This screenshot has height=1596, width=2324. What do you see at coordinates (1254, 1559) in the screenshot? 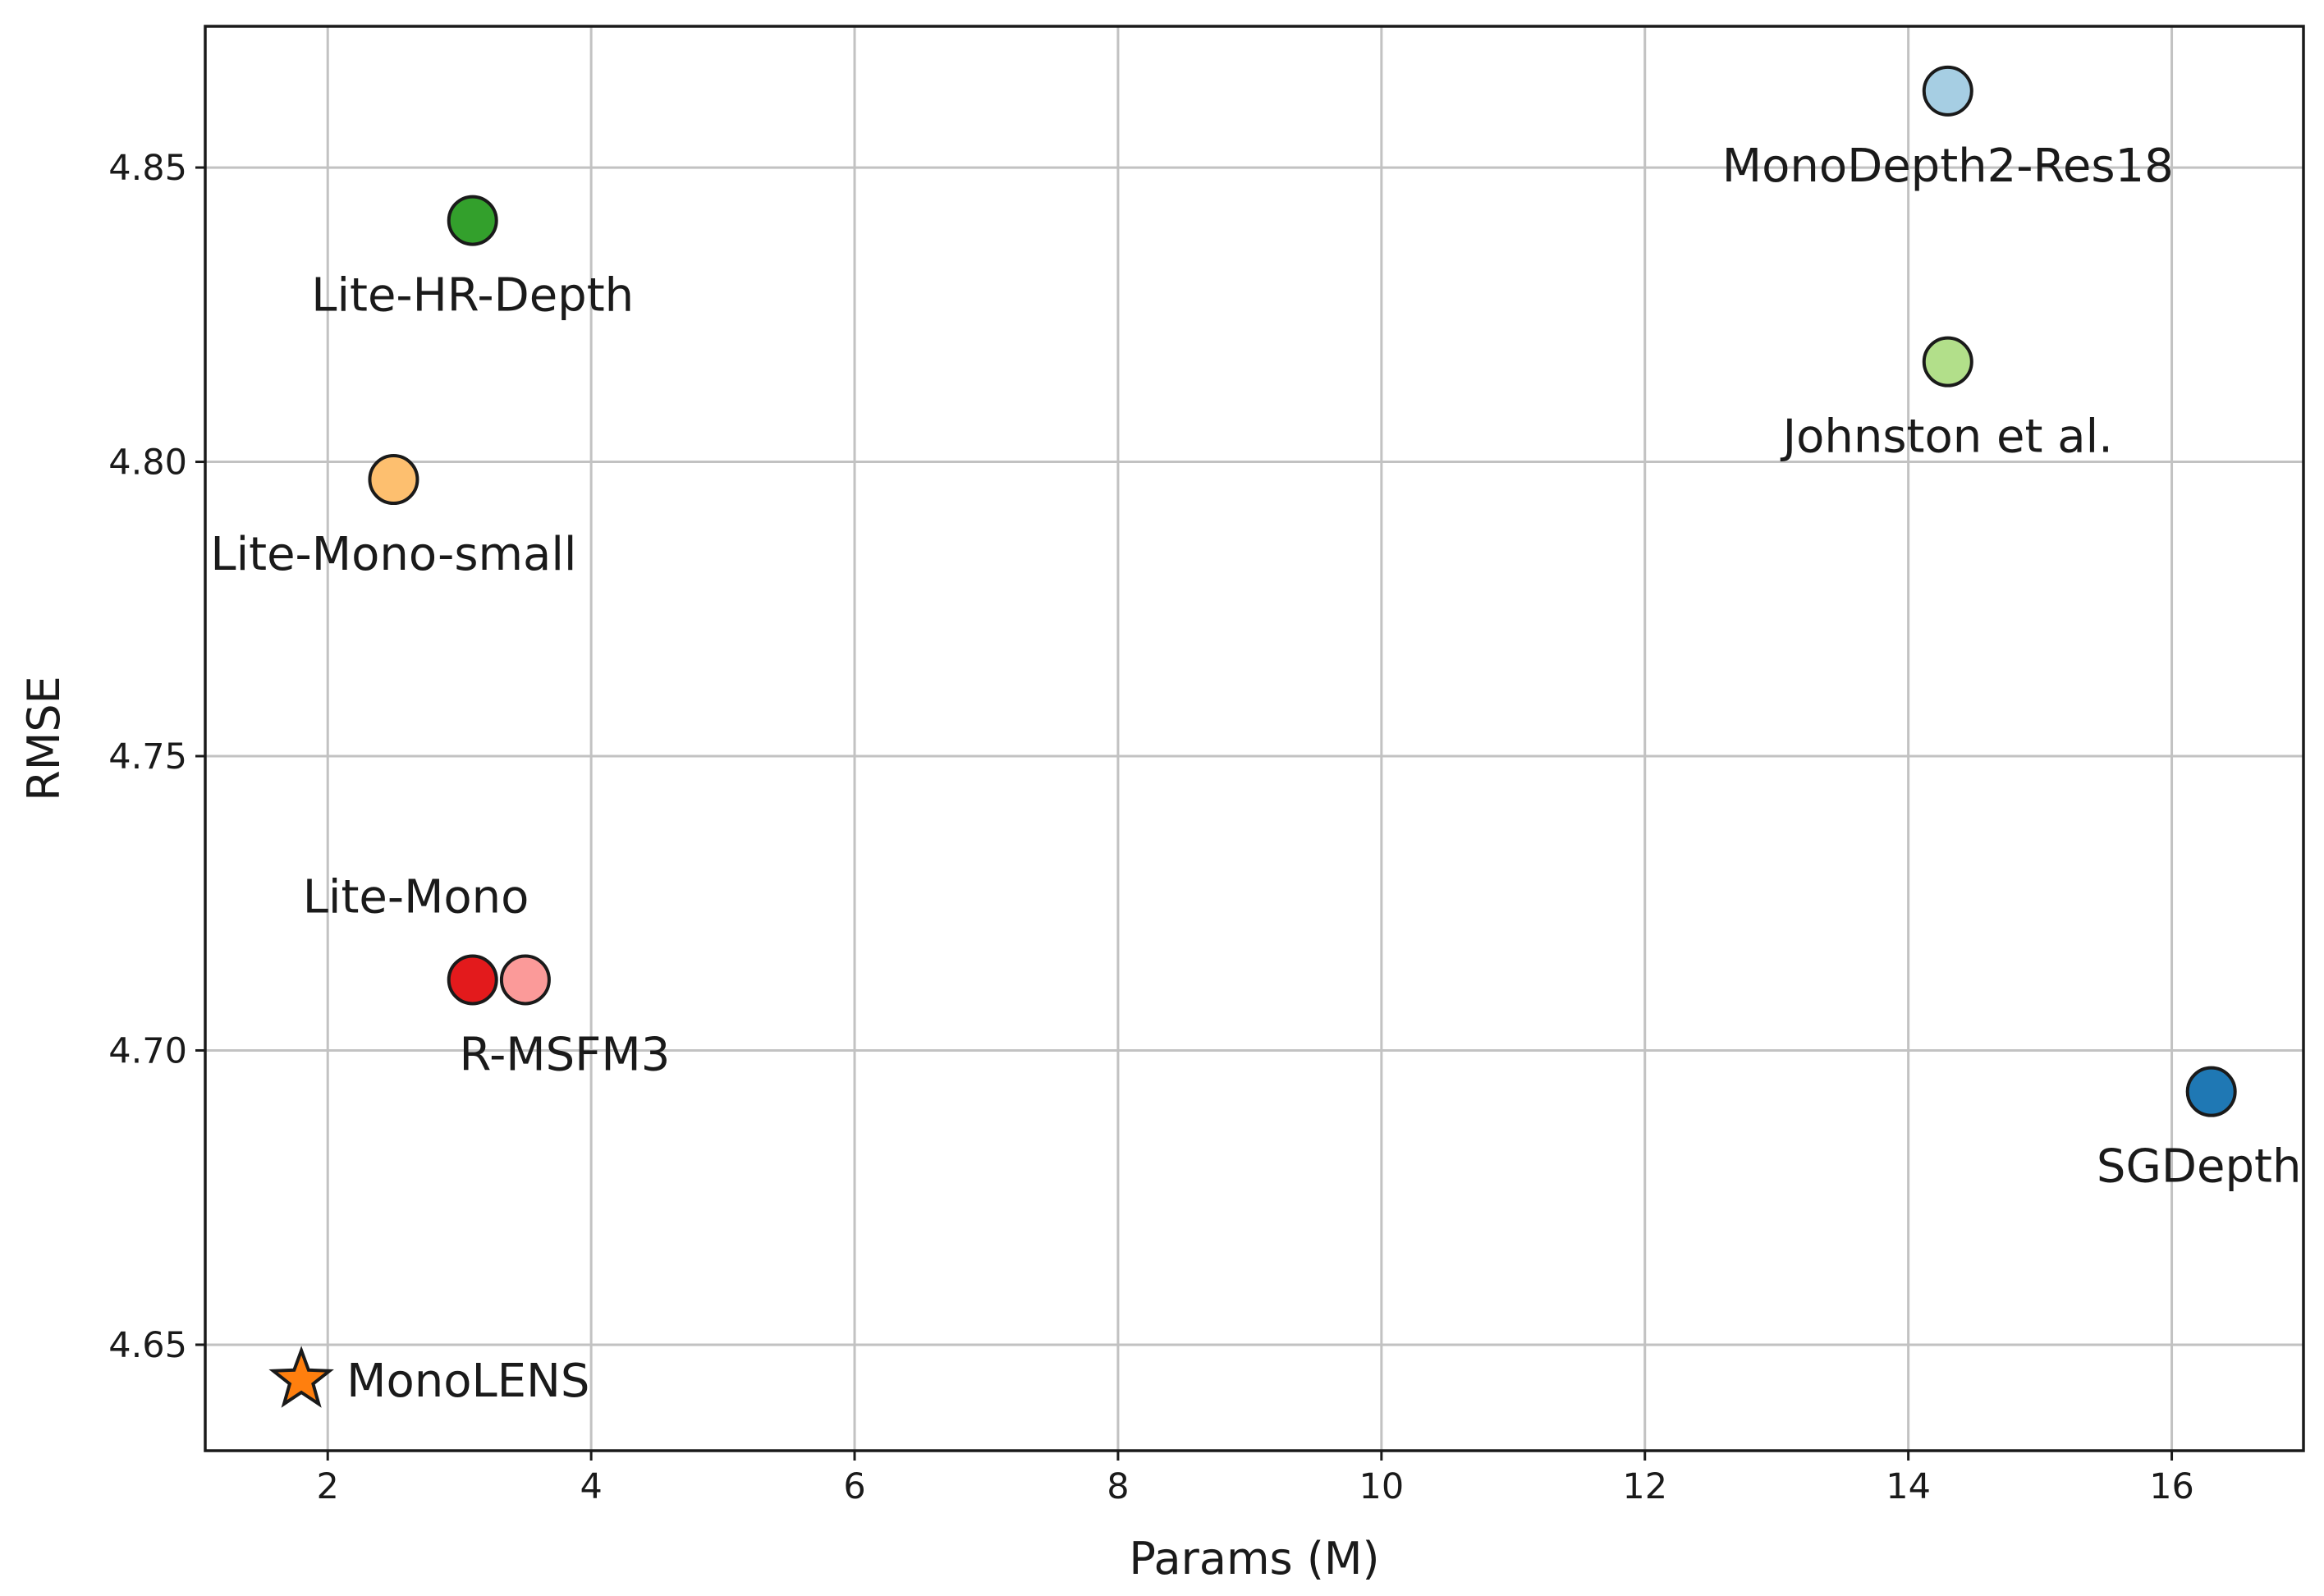
I see `x-axis-title: Params (M)` at bounding box center [1254, 1559].